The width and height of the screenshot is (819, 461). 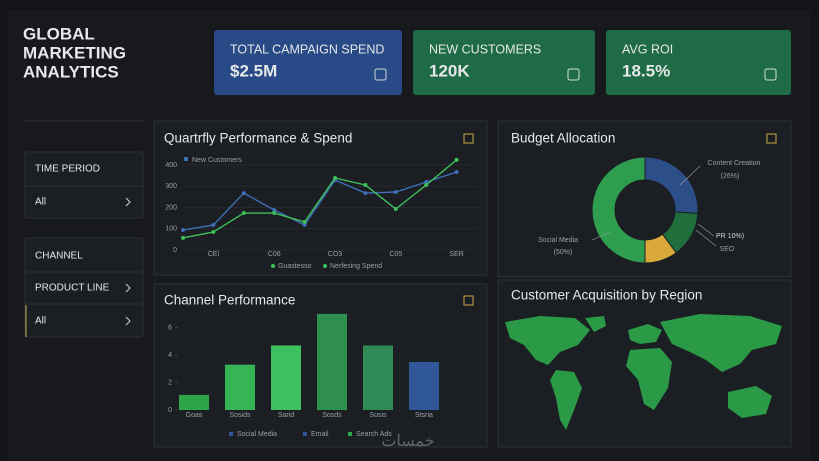 I want to click on y-tick-label: 400, so click(x=171, y=165).